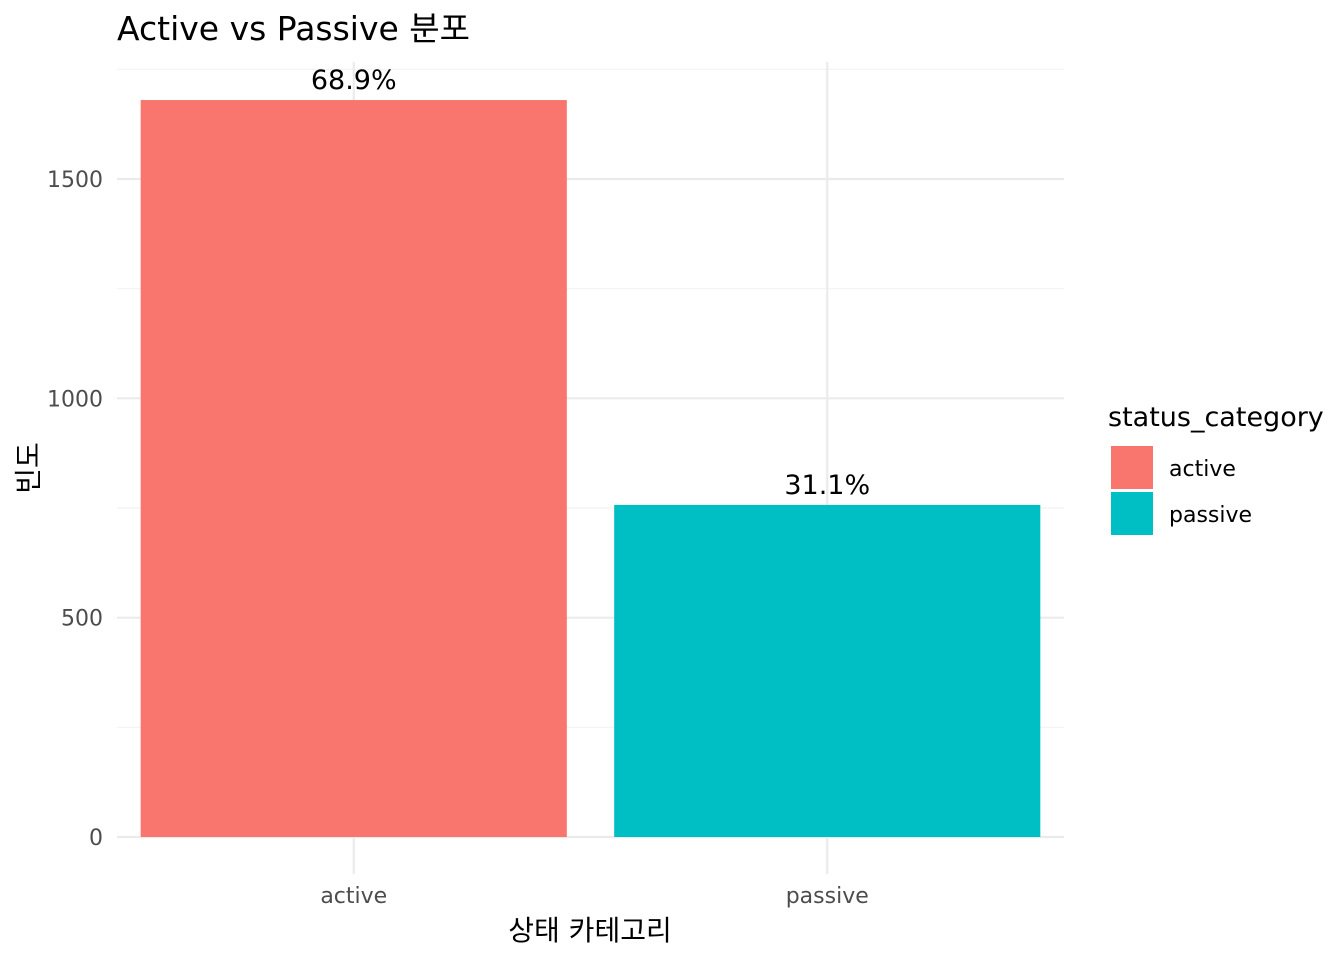 The image size is (1344, 960). I want to click on x-tick-label: passive, so click(827, 896).